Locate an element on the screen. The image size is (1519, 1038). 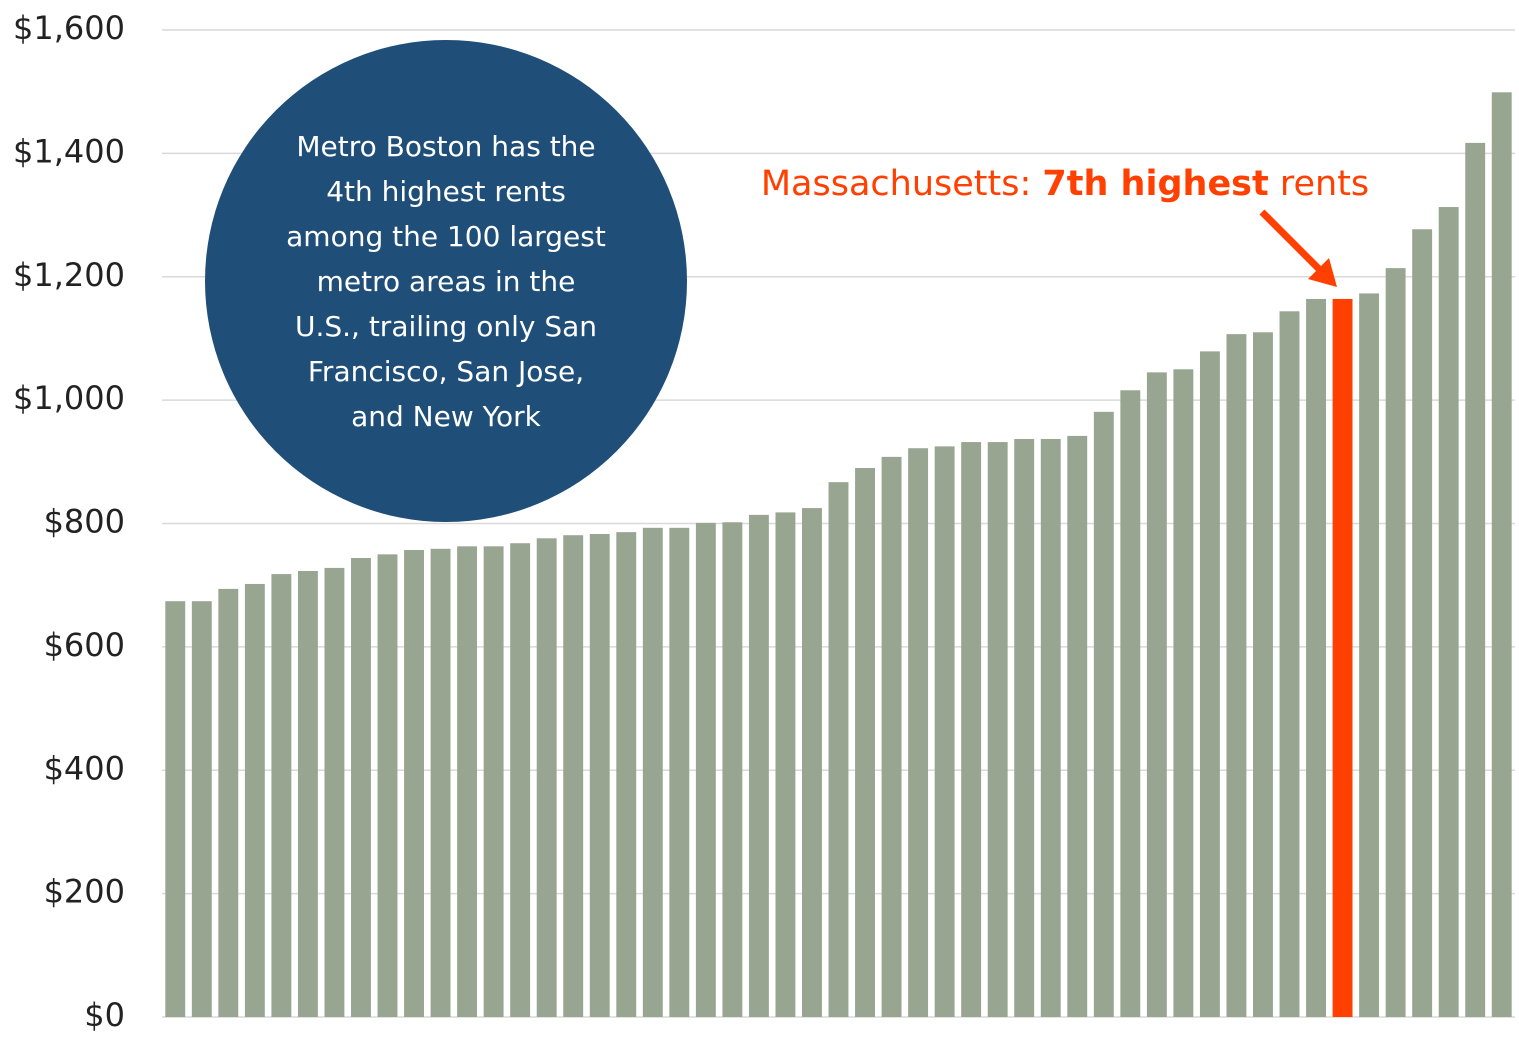
circle-text: metro areas in the is located at coordinates (446, 281).